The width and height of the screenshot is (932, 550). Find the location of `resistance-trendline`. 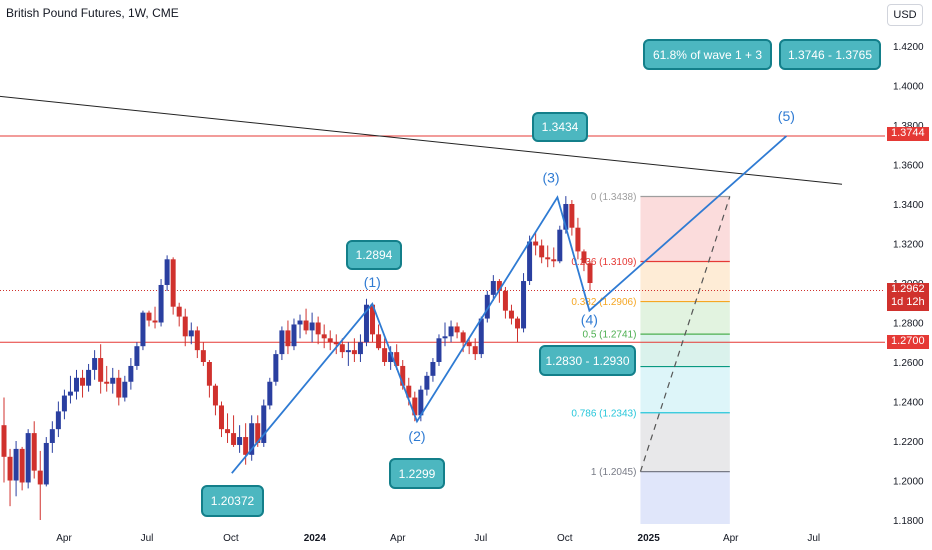

resistance-trendline is located at coordinates (421, 140).